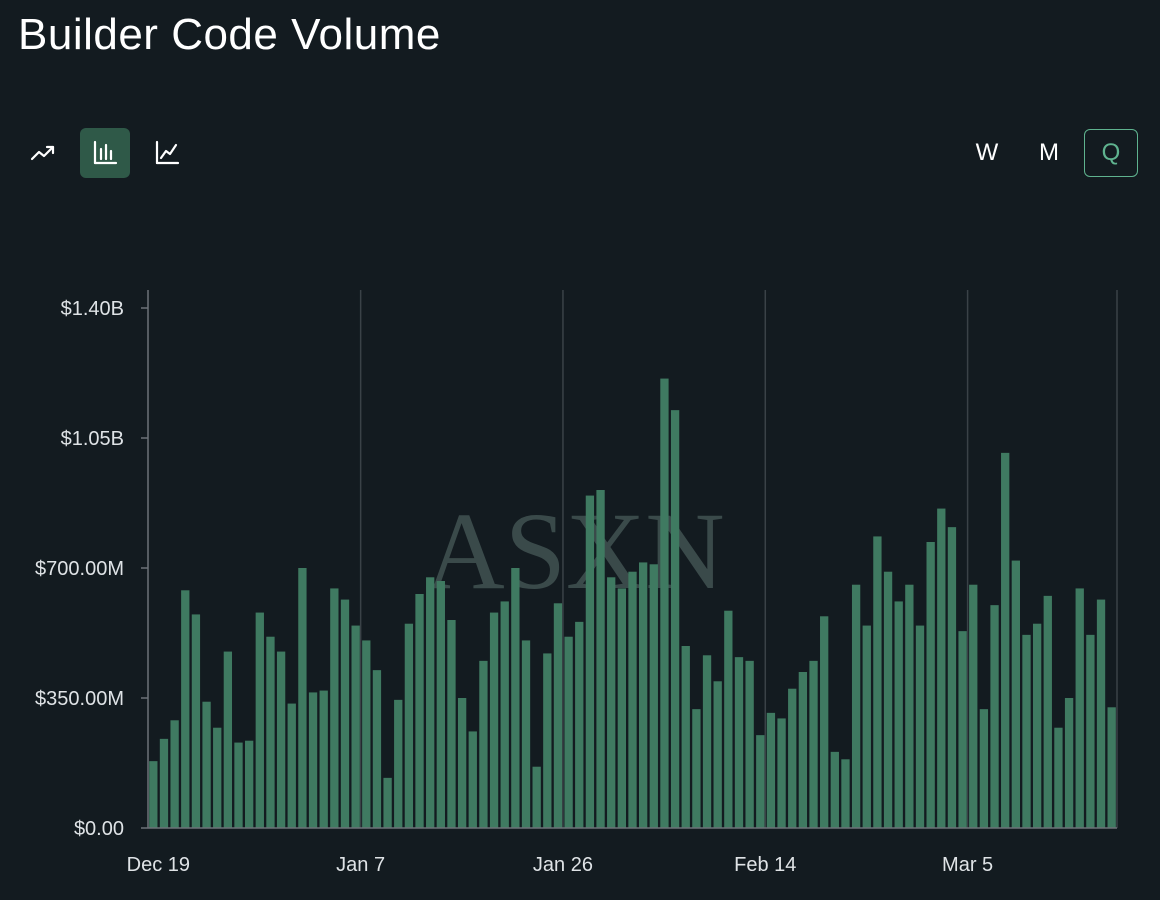  Describe the element at coordinates (967, 865) in the screenshot. I see `x-tick-label: Mar 5` at that location.